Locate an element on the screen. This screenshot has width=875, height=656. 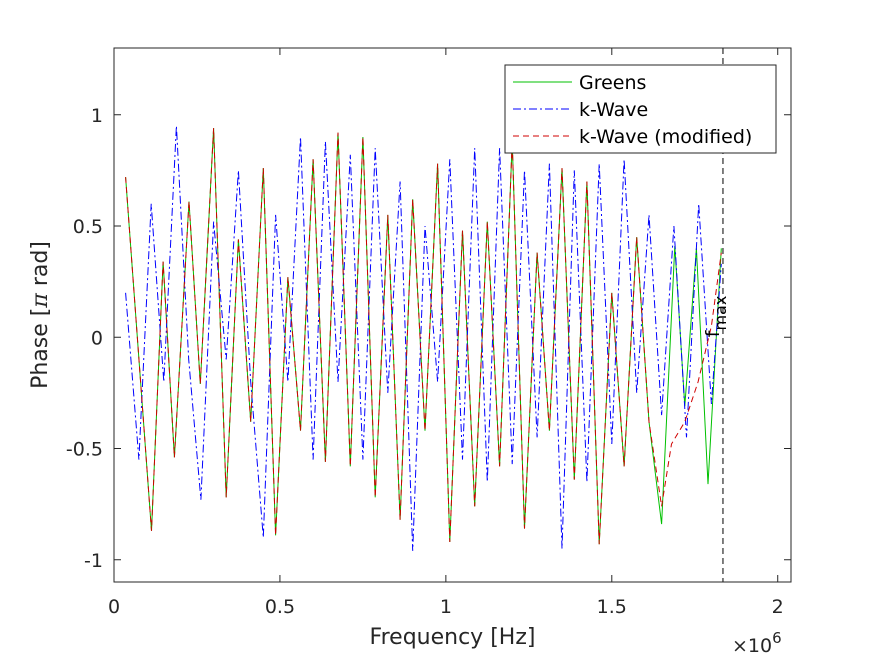
legend-label-3: k-Wave (modified) is located at coordinates (665, 137).